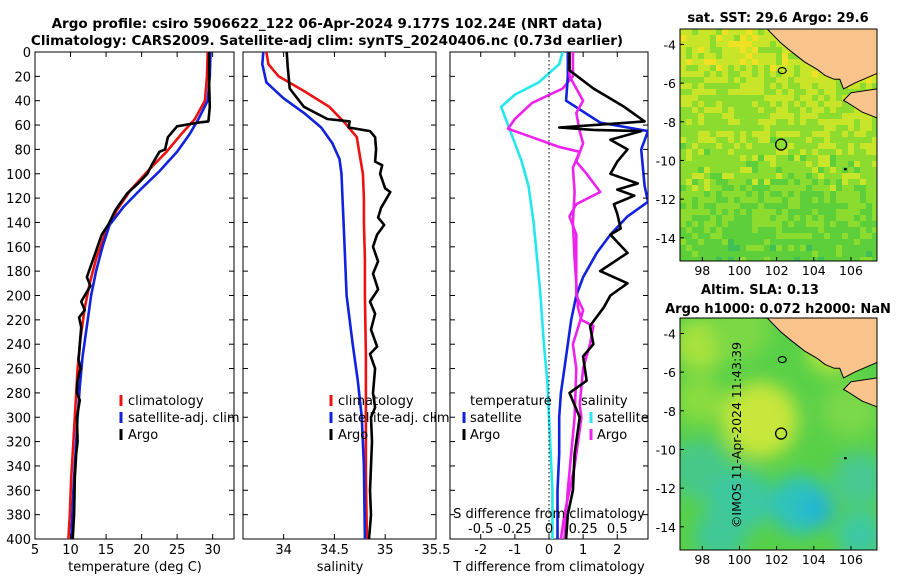 Image resolution: width=900 pixels, height=580 pixels. I want to click on temperature-xlabel: temperature (deg C), so click(135, 567).